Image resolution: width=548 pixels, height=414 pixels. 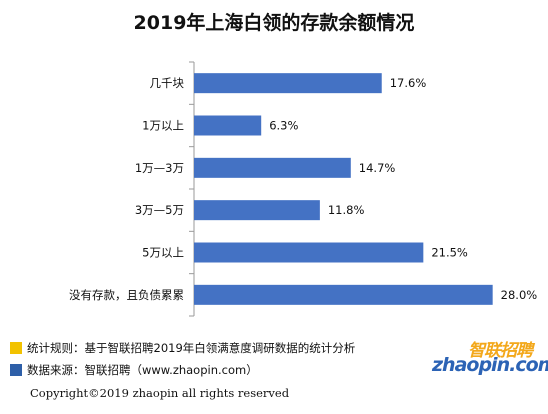 What do you see at coordinates (16, 370) in the screenshot?
I see `blue-square-icon` at bounding box center [16, 370].